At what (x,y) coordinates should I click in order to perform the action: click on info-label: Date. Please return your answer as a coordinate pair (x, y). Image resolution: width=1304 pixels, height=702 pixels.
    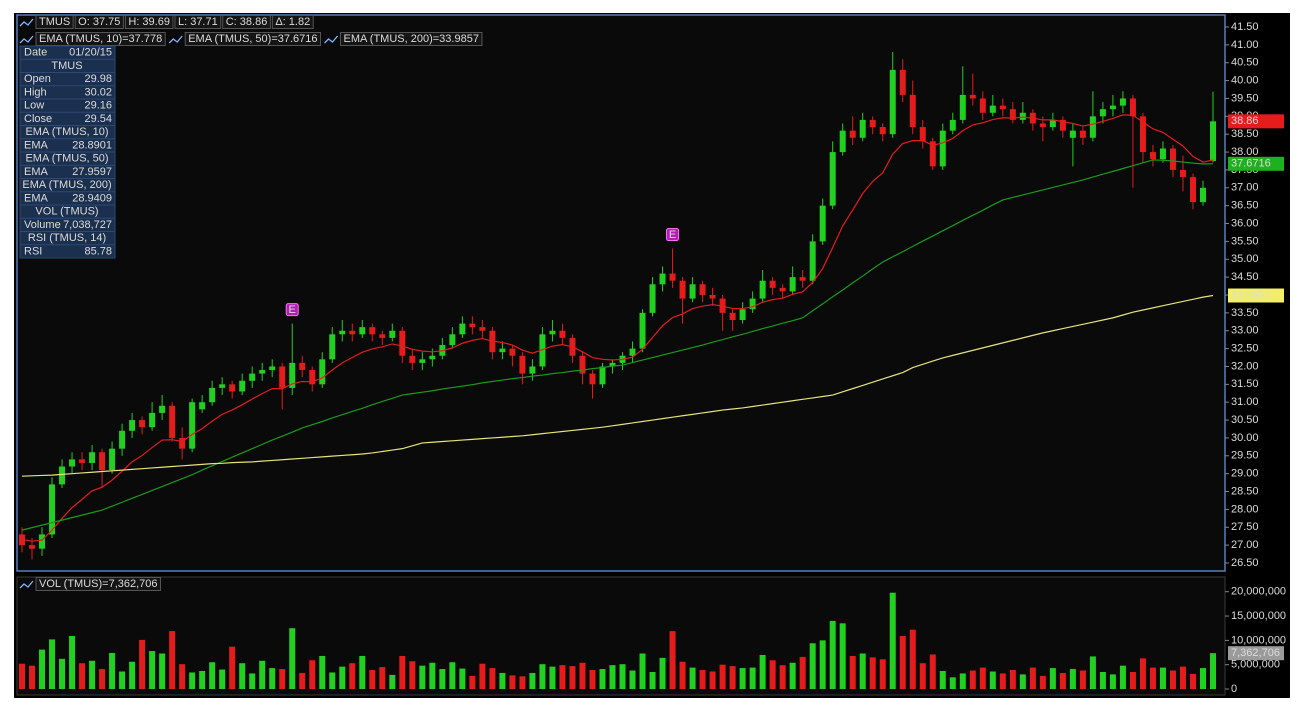
    Looking at the image, I should click on (35, 53).